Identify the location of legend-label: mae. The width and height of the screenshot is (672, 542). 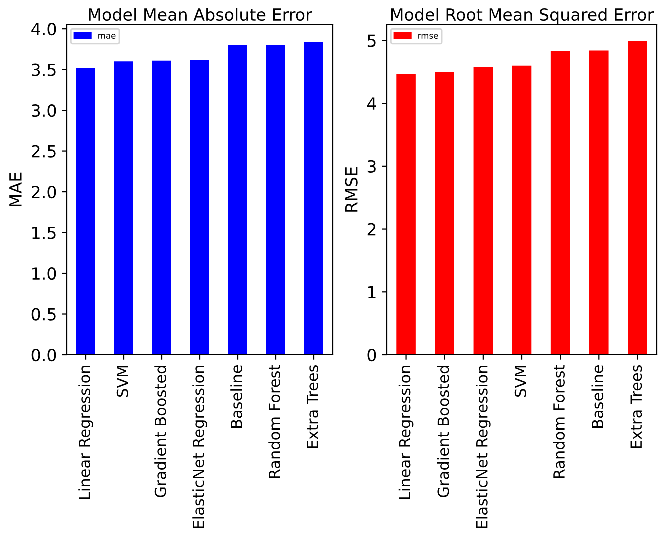
(107, 36).